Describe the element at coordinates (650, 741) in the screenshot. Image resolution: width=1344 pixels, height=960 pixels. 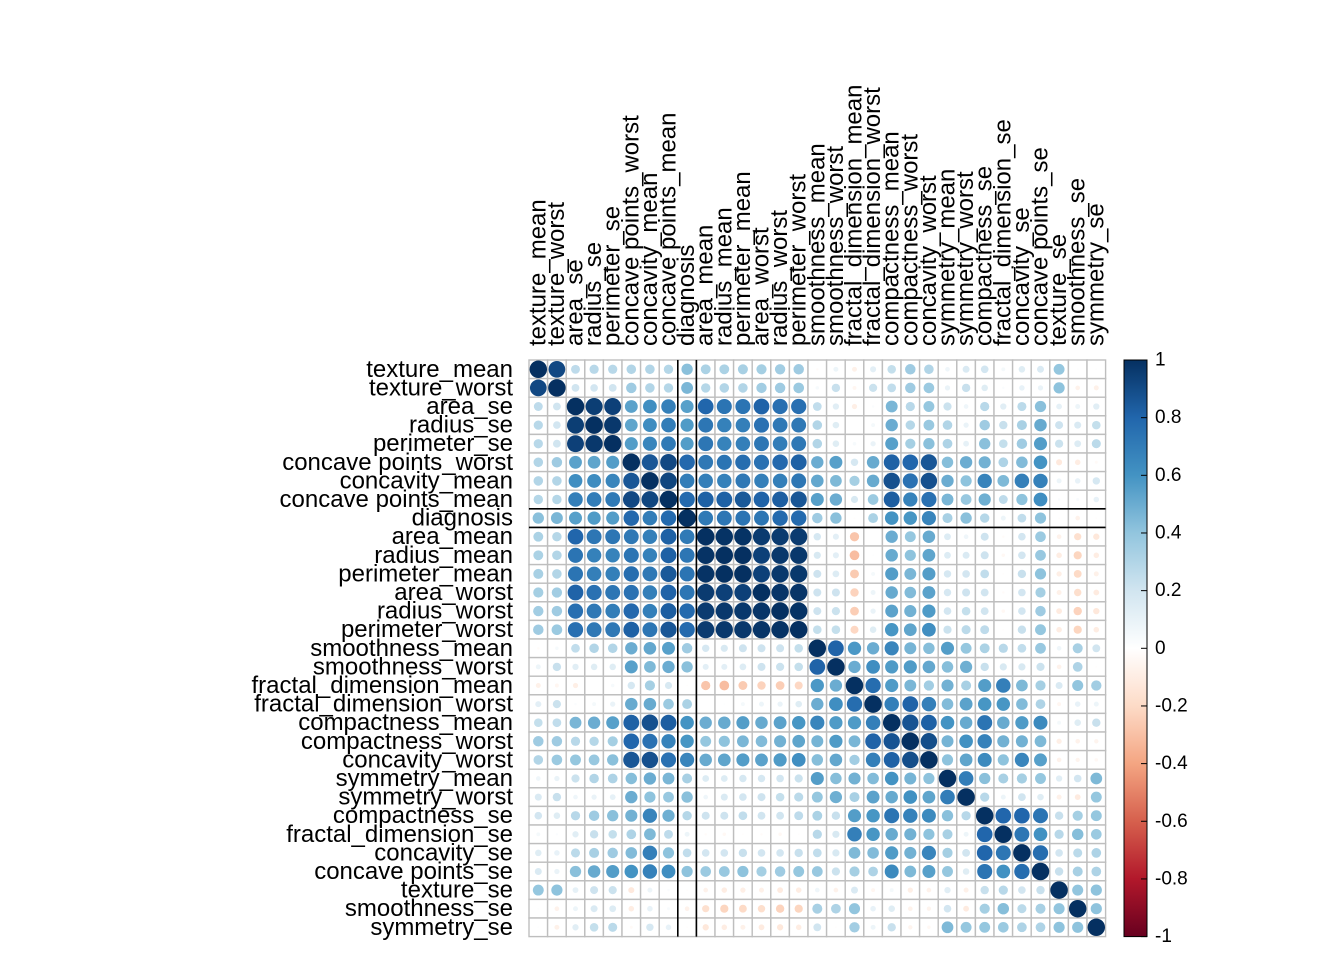
I see `corr-dot-compactness_worst--concavity_mean` at that location.